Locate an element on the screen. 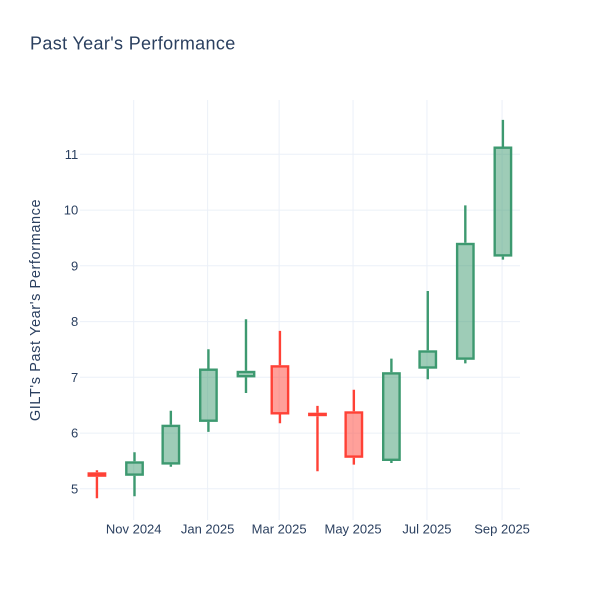 The image size is (600, 600). svg-text: Nov 2024 is located at coordinates (134, 529).